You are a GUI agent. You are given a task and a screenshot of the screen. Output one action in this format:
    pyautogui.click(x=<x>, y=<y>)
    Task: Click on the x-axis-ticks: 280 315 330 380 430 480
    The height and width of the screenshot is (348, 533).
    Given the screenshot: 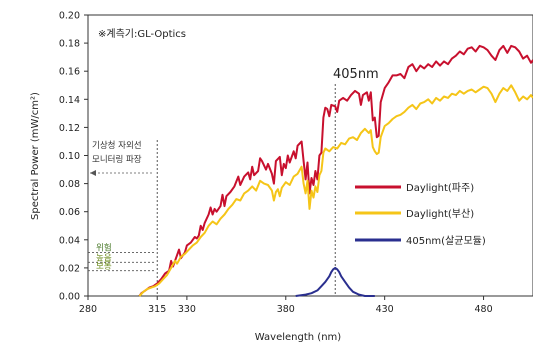 What is the action you would take?
    pyautogui.click(x=286, y=305)
    